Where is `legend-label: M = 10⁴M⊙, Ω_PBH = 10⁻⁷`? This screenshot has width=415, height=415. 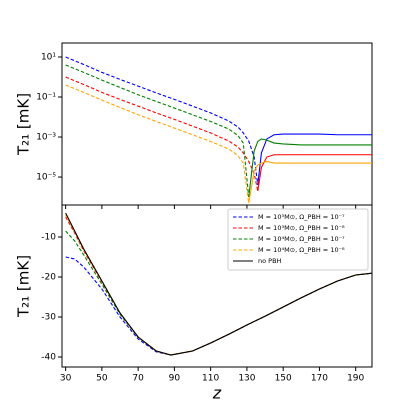
legend-label: M = 10⁴M⊙, Ω_PBH = 10⁻⁷ is located at coordinates (301, 239).